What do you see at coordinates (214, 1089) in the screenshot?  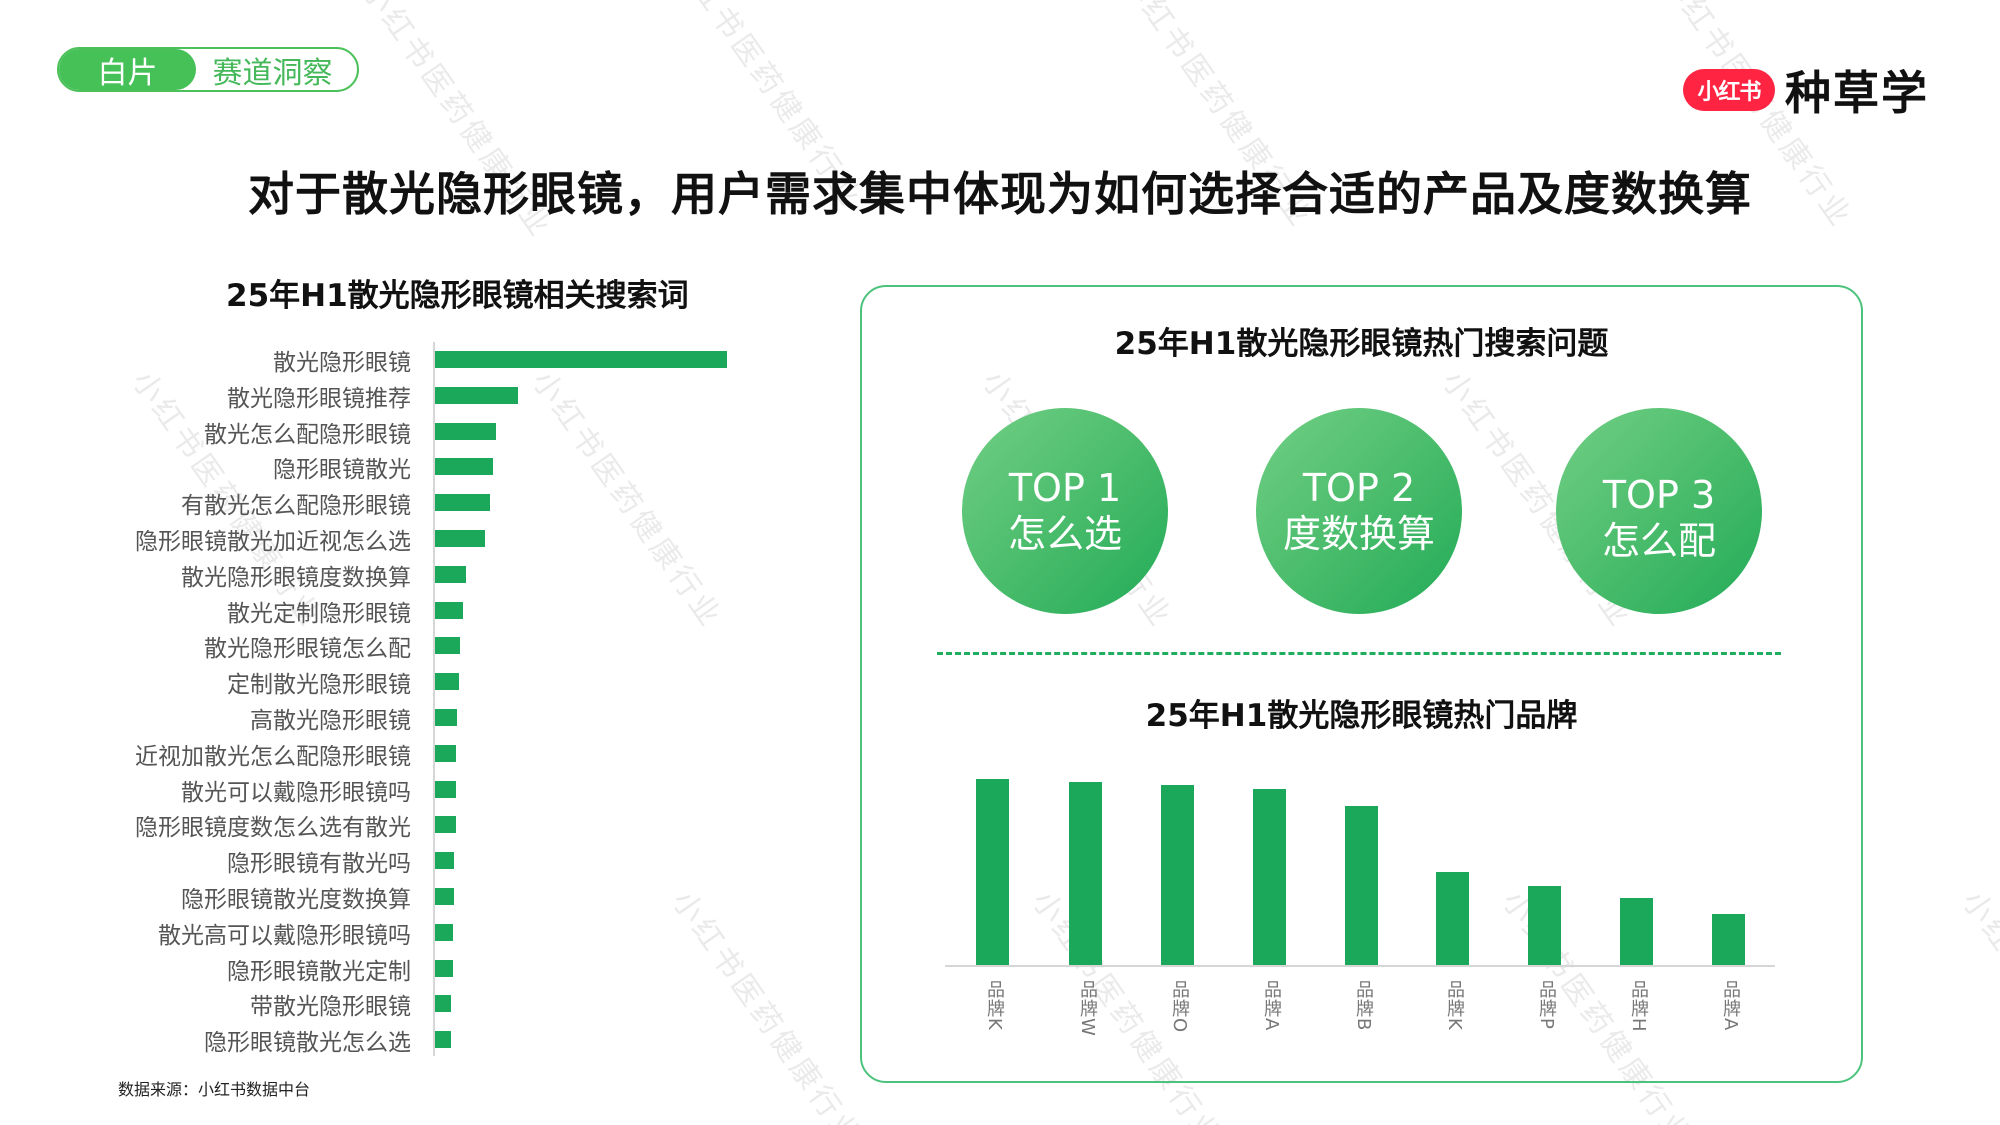 I see `data-source-note: 数据来源：小红书数据中台` at bounding box center [214, 1089].